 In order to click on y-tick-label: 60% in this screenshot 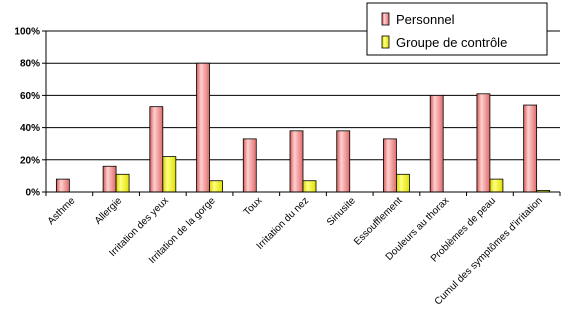, I will do `click(30, 96)`.